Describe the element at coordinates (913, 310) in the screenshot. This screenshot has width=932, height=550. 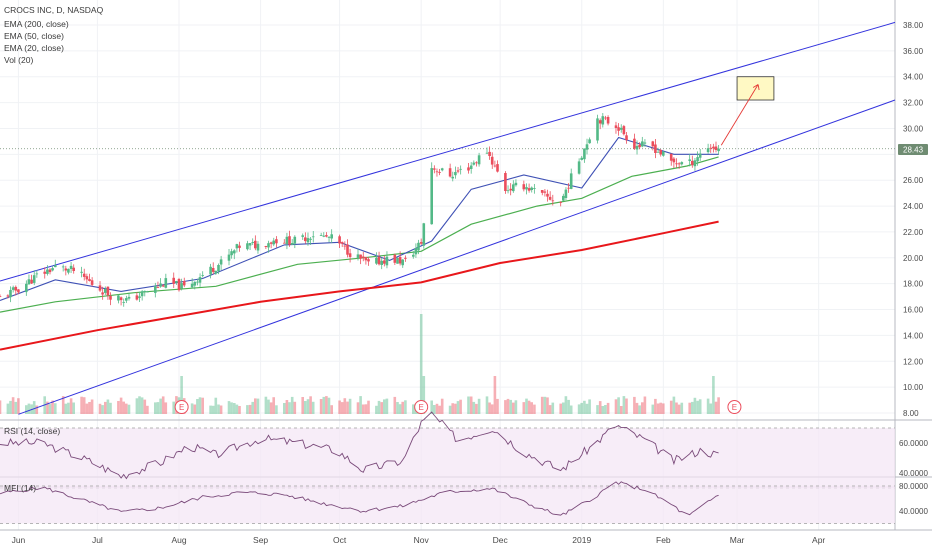
I see `price-tick-label: 16.00` at that location.